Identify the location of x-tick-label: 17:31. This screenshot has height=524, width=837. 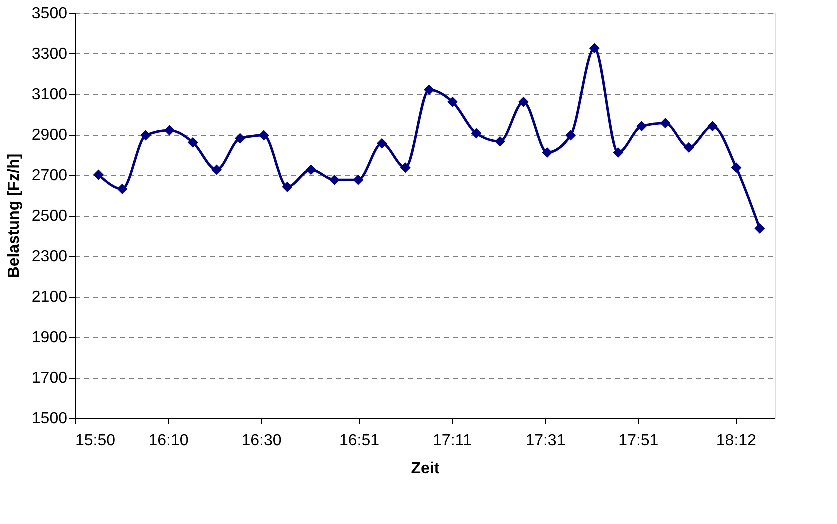
(546, 441).